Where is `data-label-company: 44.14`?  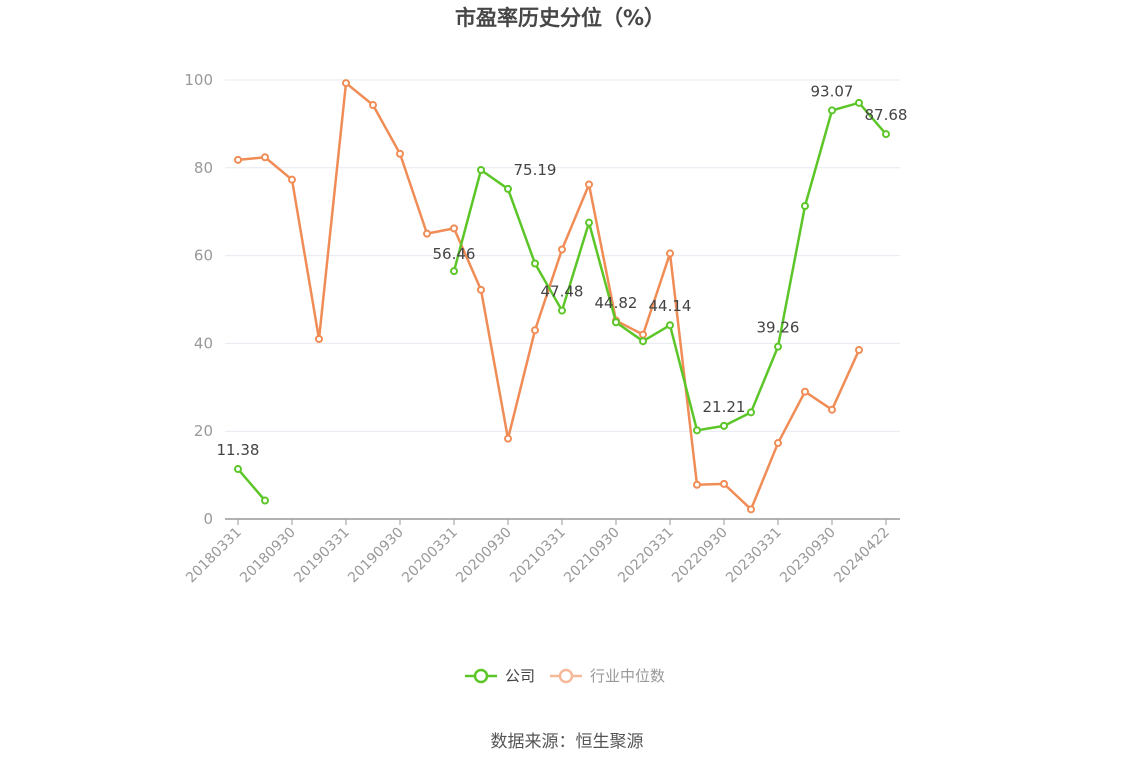
data-label-company: 44.14 is located at coordinates (670, 306).